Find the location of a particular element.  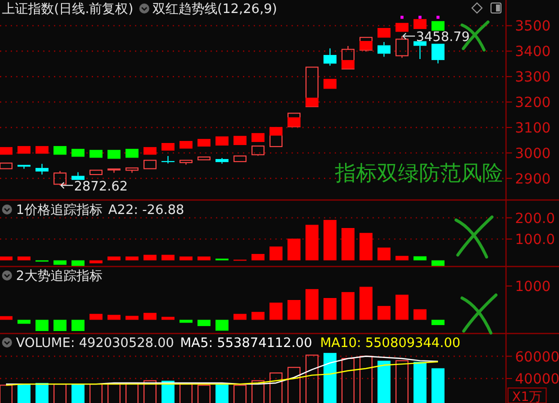

y-tick-label: 3300 is located at coordinates (533, 78).